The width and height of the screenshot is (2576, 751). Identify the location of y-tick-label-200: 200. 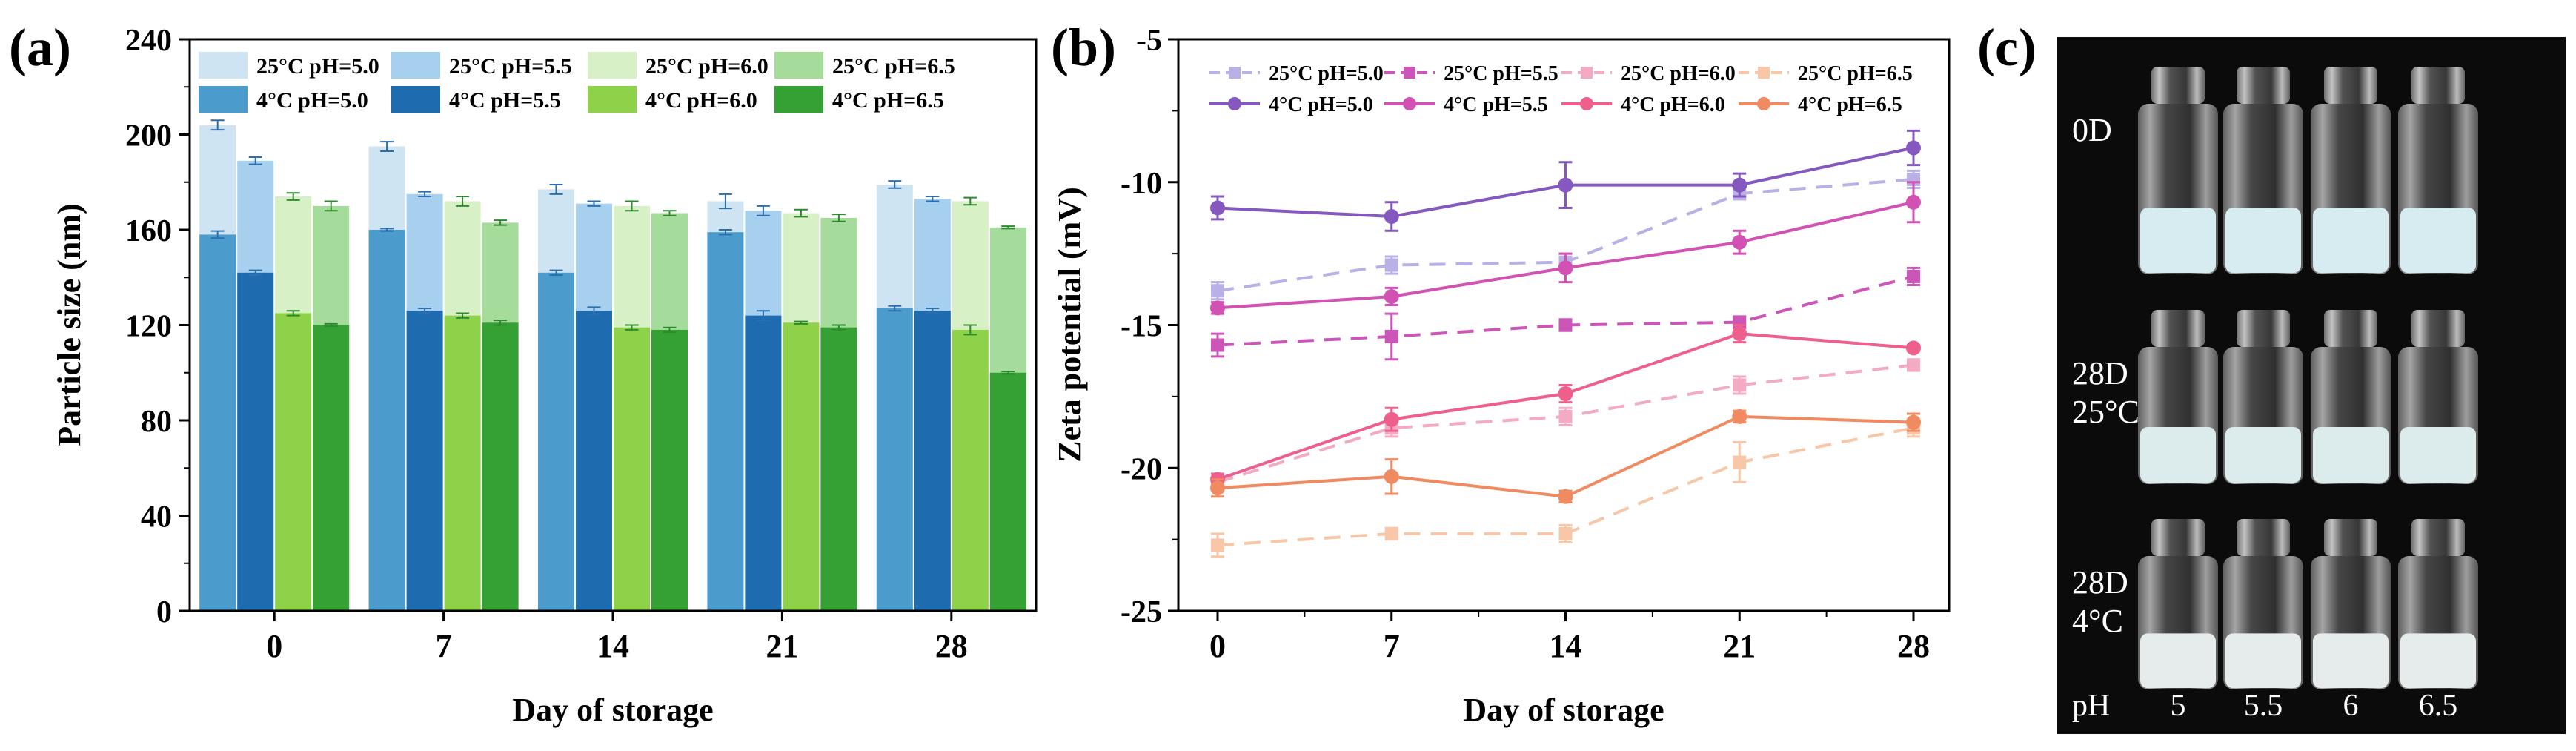
(148, 136).